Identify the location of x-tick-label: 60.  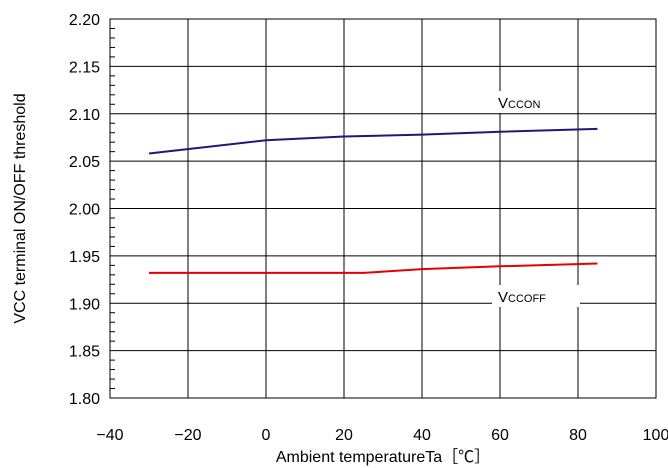
(500, 435).